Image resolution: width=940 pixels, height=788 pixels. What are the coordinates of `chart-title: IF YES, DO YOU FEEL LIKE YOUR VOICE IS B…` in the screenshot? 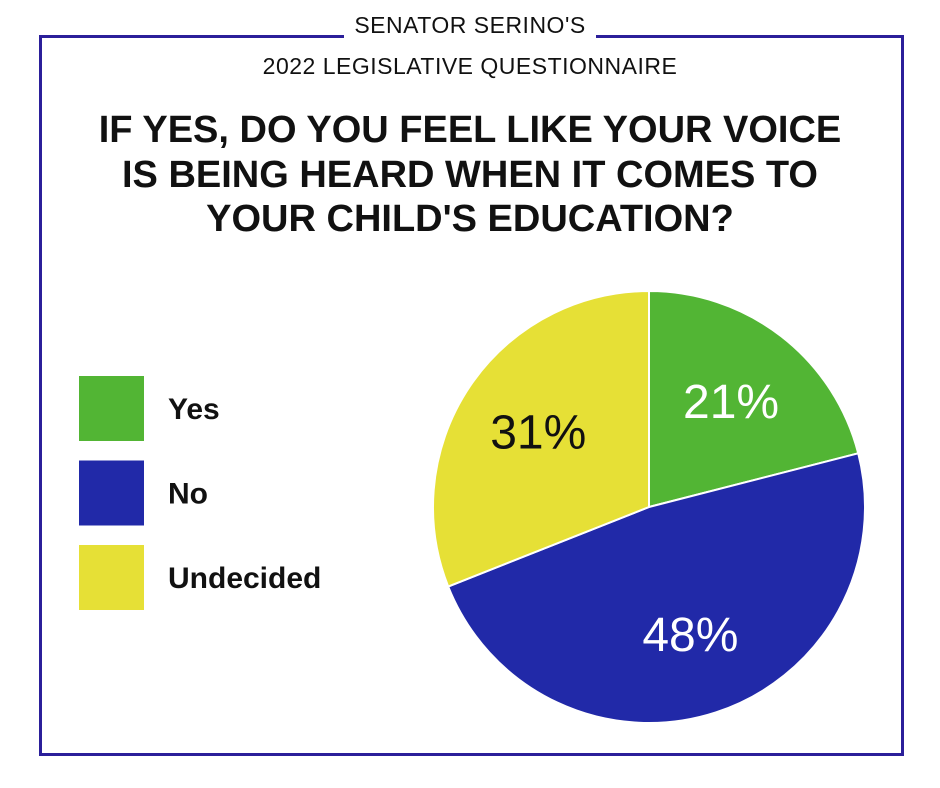 It's located at (470, 174).